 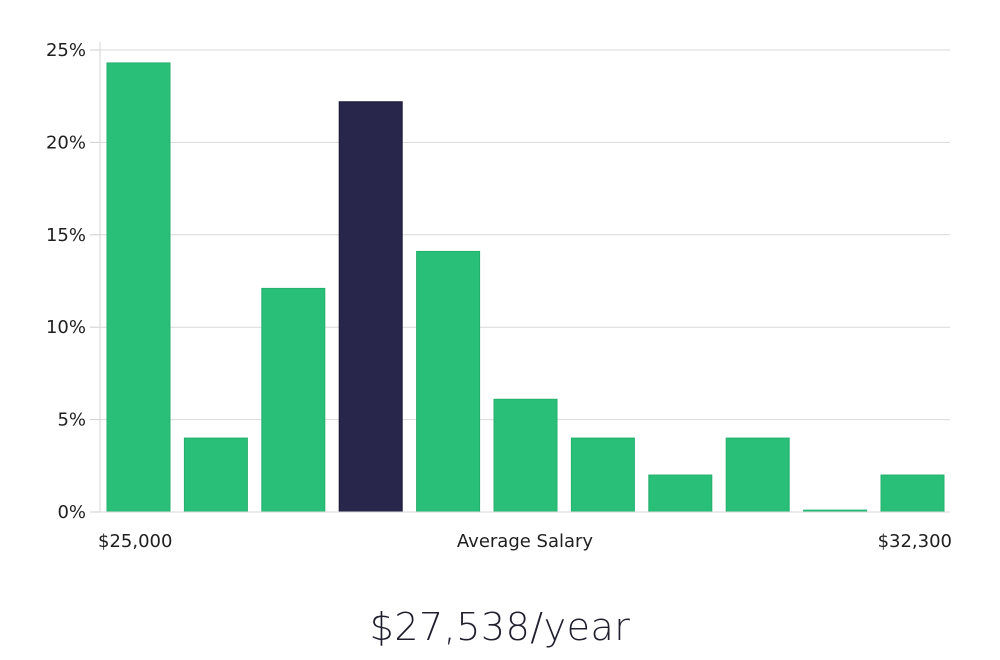 What do you see at coordinates (370, 307) in the screenshot?
I see `bar-highlighted` at bounding box center [370, 307].